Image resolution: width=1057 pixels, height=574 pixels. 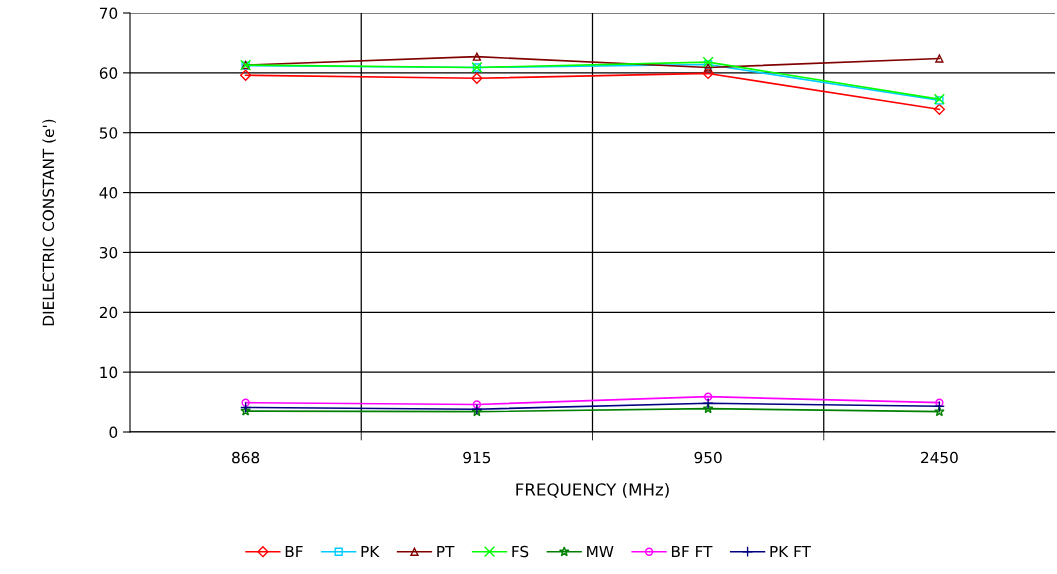 I want to click on legend-label: BF, so click(x=294, y=551).